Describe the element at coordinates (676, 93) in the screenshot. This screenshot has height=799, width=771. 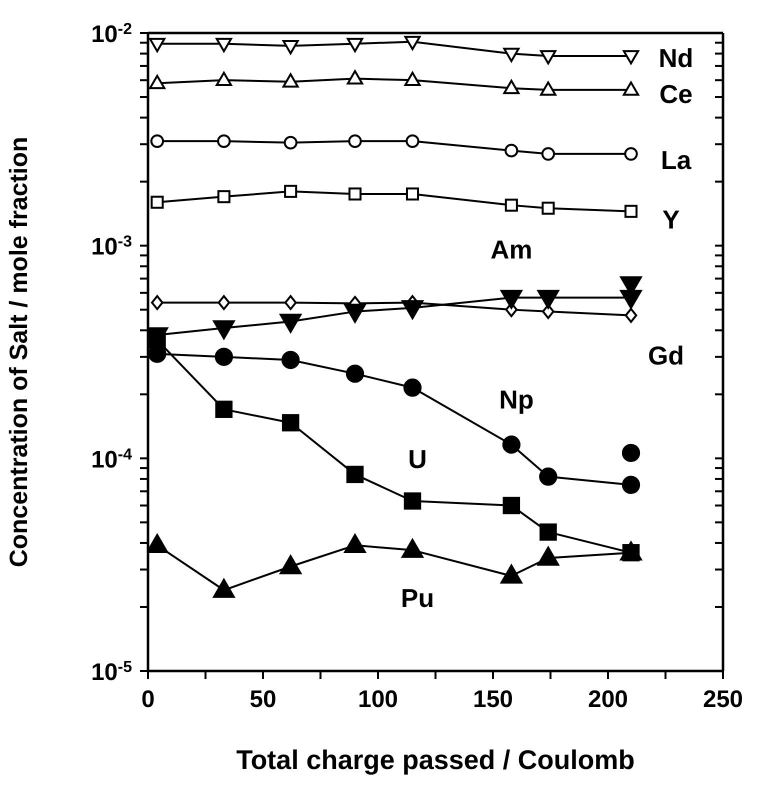
I see `legend-label: Ce` at that location.